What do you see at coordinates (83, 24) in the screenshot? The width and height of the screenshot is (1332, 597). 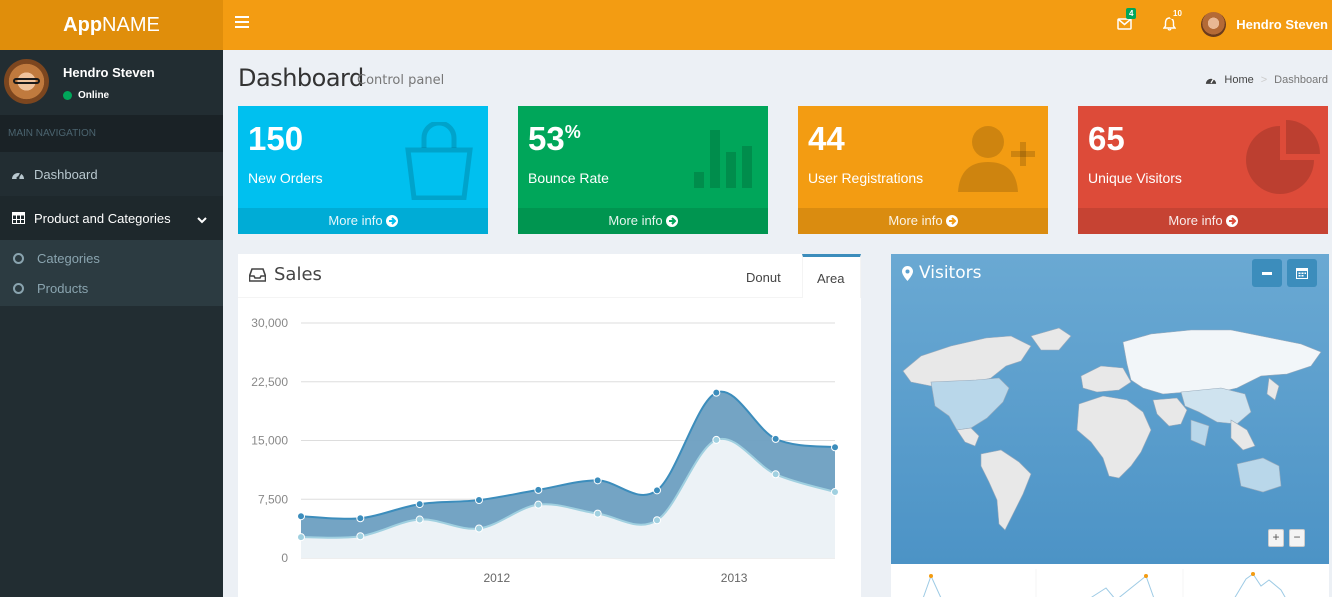 I see `logo-bold: App` at bounding box center [83, 24].